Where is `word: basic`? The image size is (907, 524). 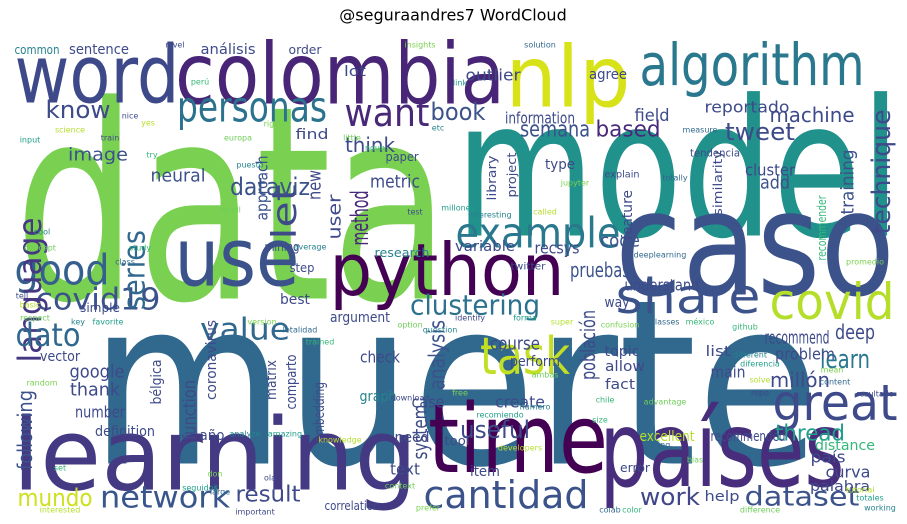
word: basic is located at coordinates (30, 305).